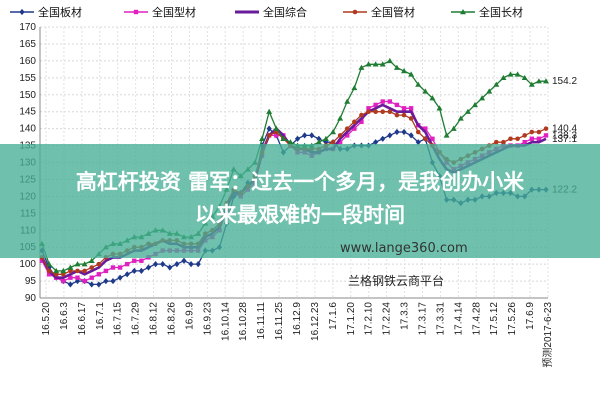 The image size is (600, 400). What do you see at coordinates (530, 316) in the screenshot?
I see `x-tick-label: 17.6.9` at bounding box center [530, 316].